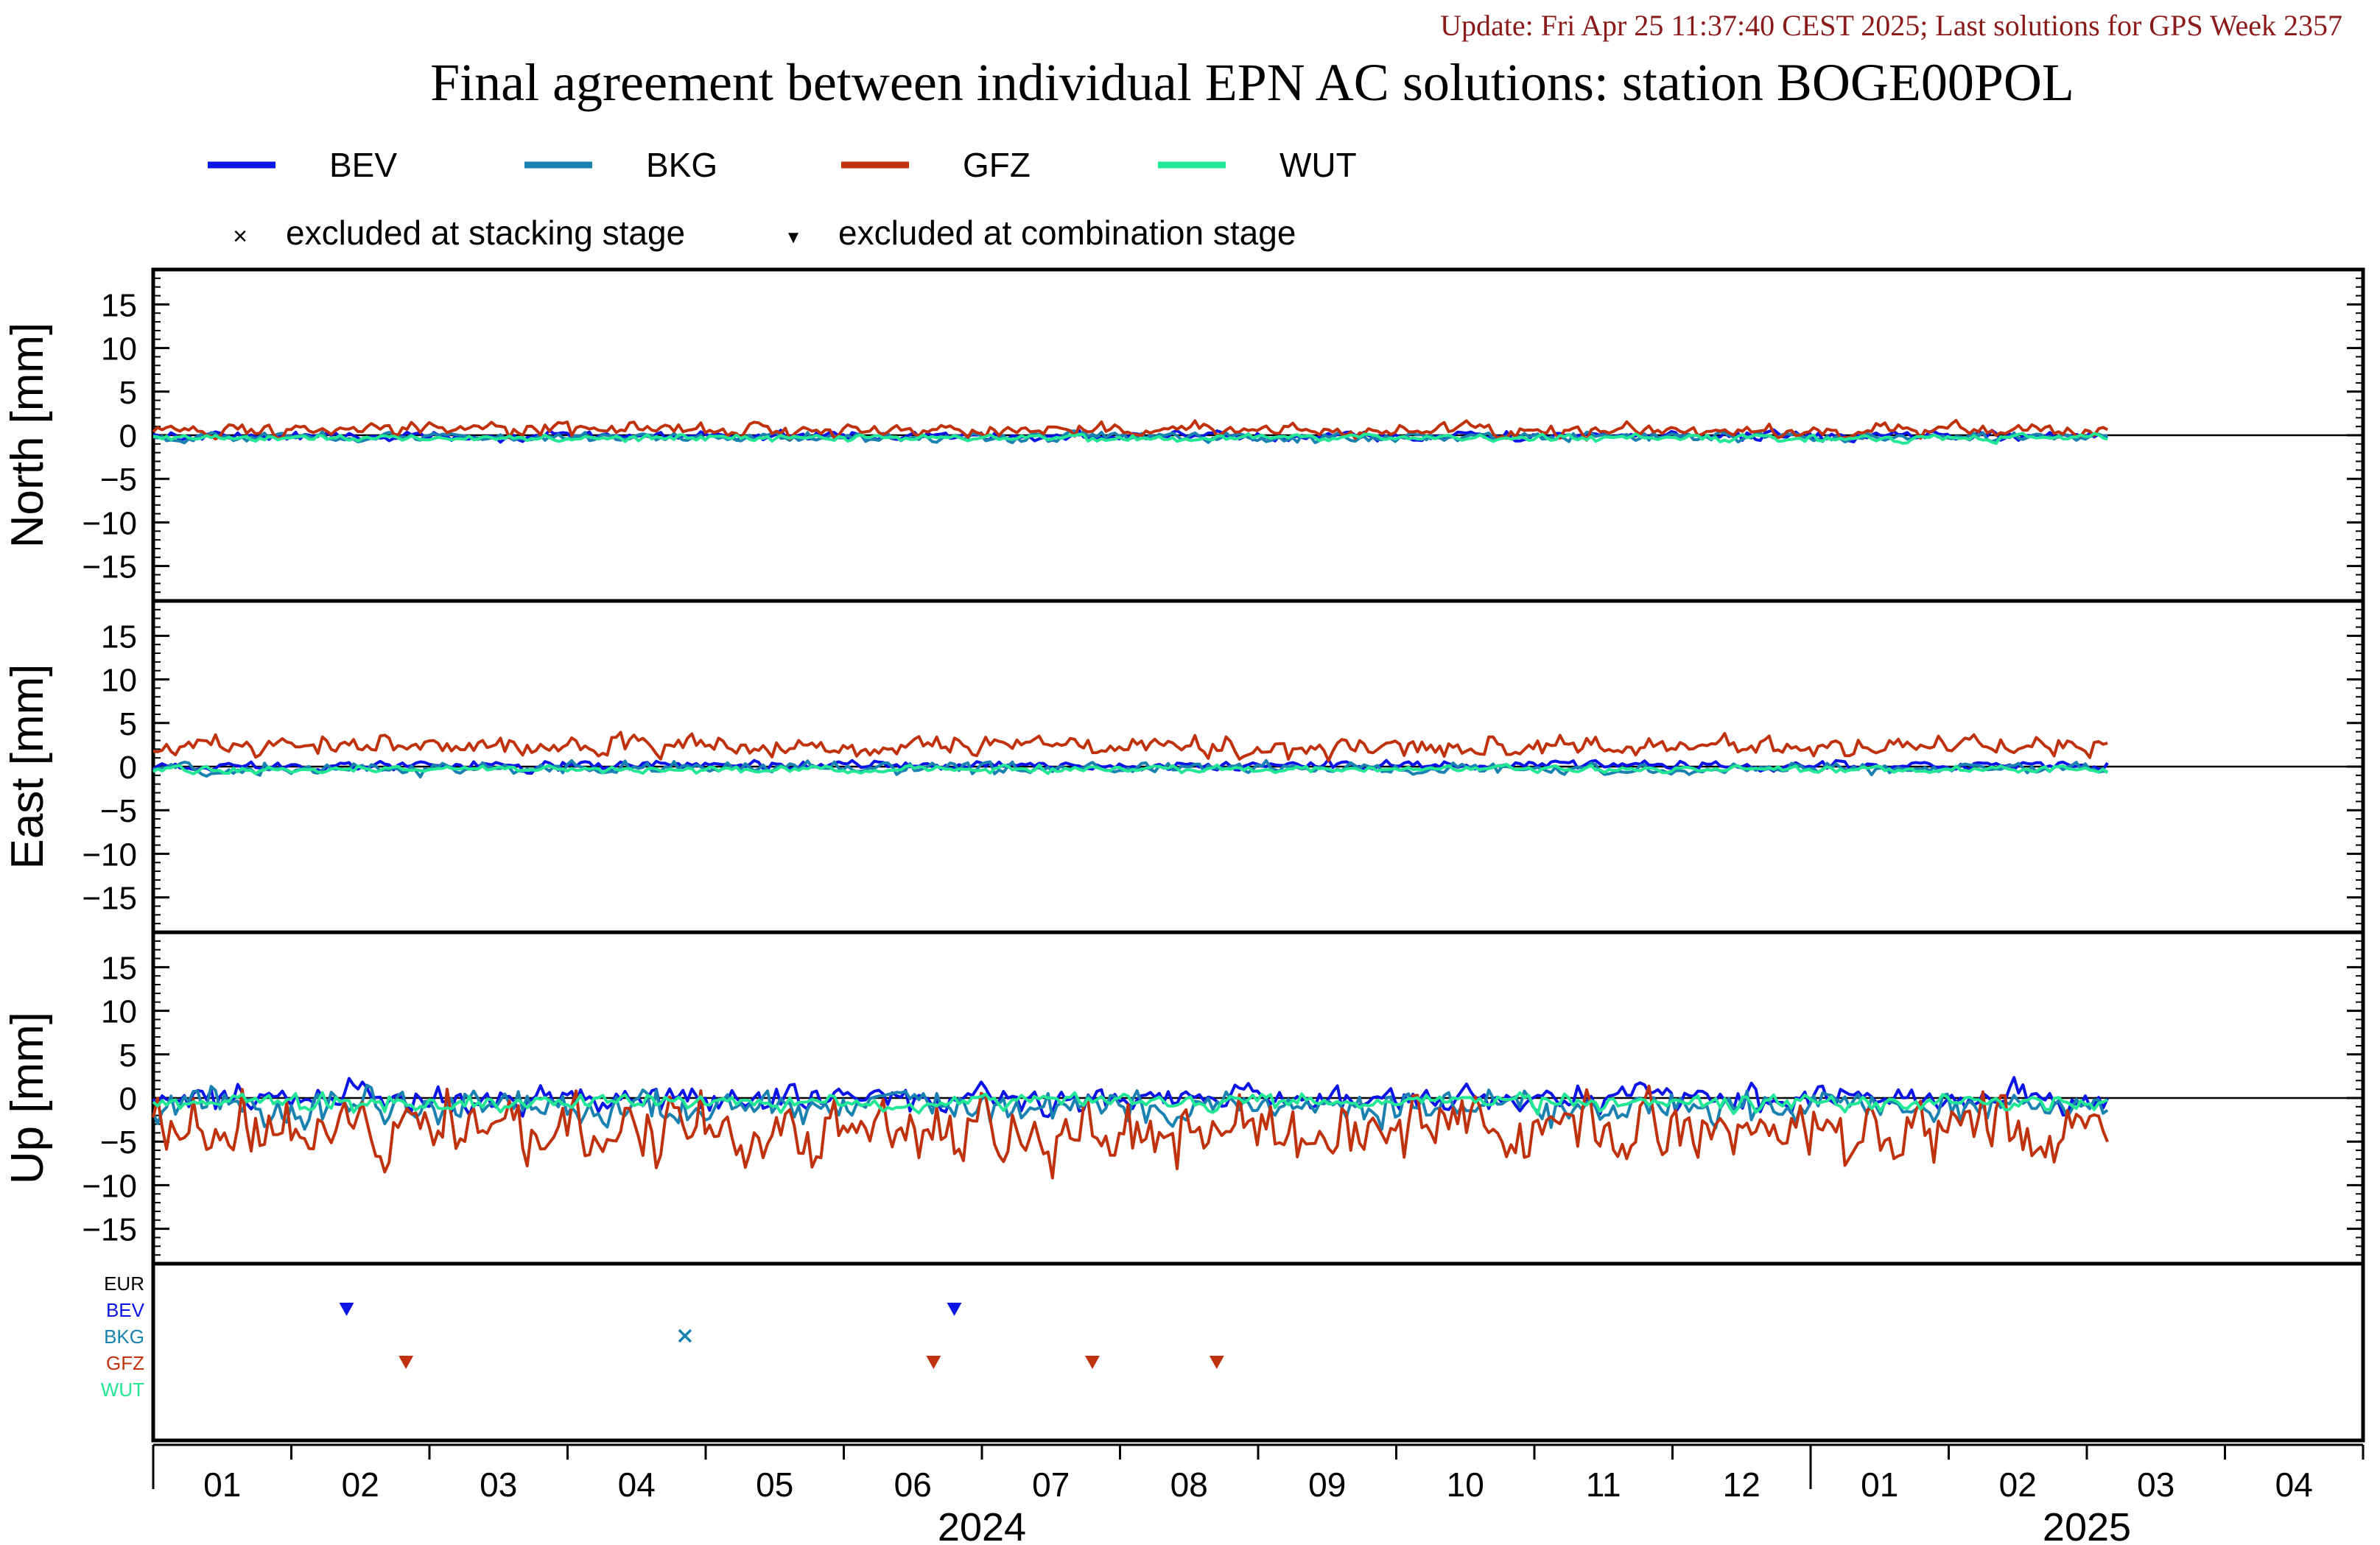 This screenshot has height=1545, width=2380. I want to click on x-tick-label: 06, so click(913, 1485).